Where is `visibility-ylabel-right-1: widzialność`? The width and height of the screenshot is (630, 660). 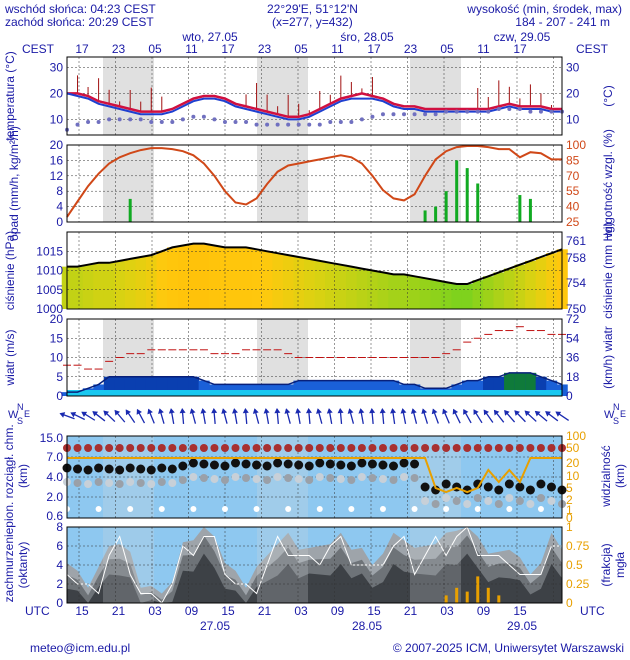
visibility-ylabel-right-1: widzialność is located at coordinates (606, 476).